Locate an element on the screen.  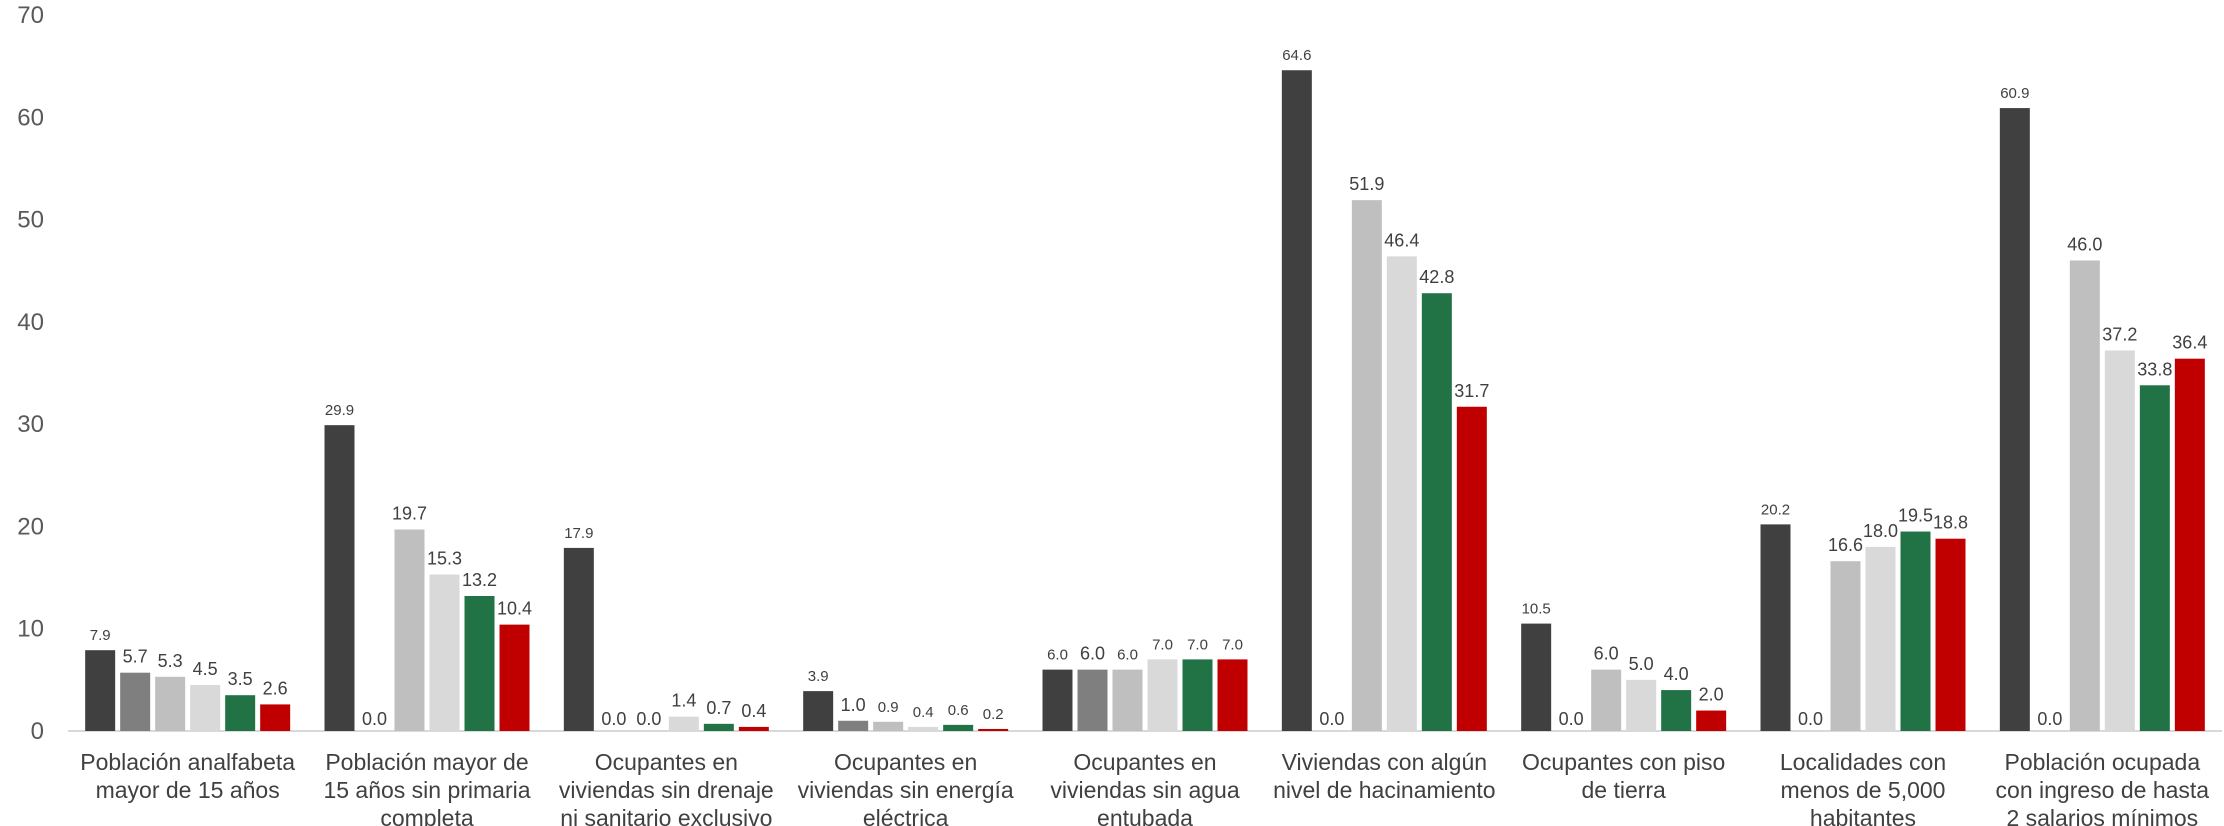
data-label: 1.4 is located at coordinates (683, 701).